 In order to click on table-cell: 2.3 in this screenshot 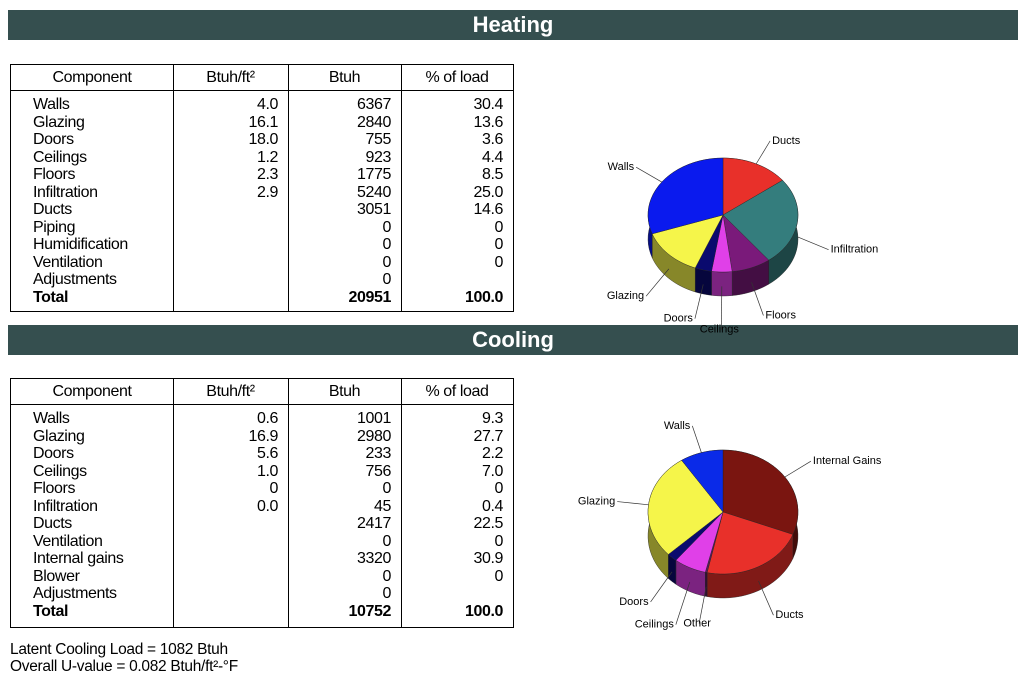, I will do `click(267, 174)`.